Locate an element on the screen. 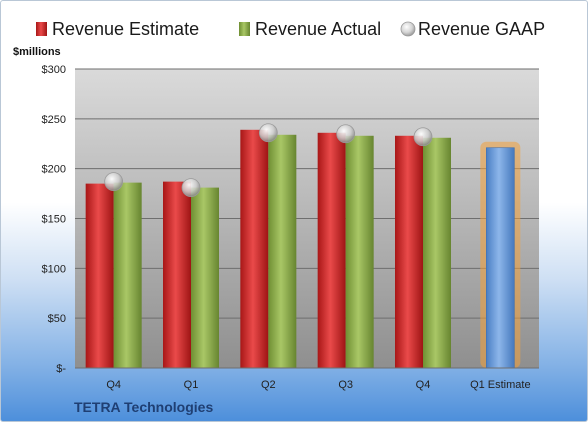 The height and width of the screenshot is (422, 588). gaap-markers is located at coordinates (268, 160).